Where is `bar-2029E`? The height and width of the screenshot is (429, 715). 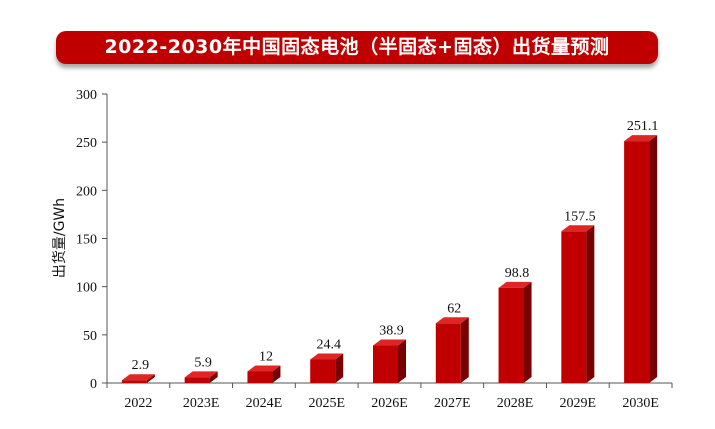 bar-2029E is located at coordinates (578, 304).